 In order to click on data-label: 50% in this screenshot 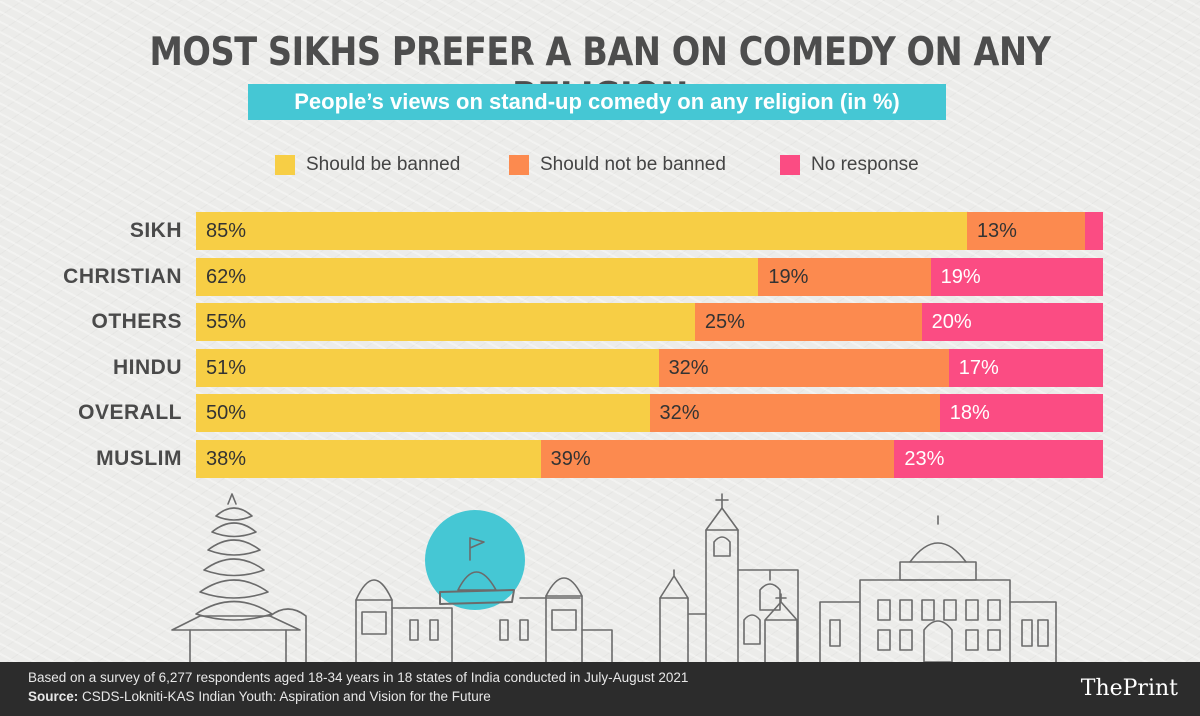, I will do `click(226, 413)`.